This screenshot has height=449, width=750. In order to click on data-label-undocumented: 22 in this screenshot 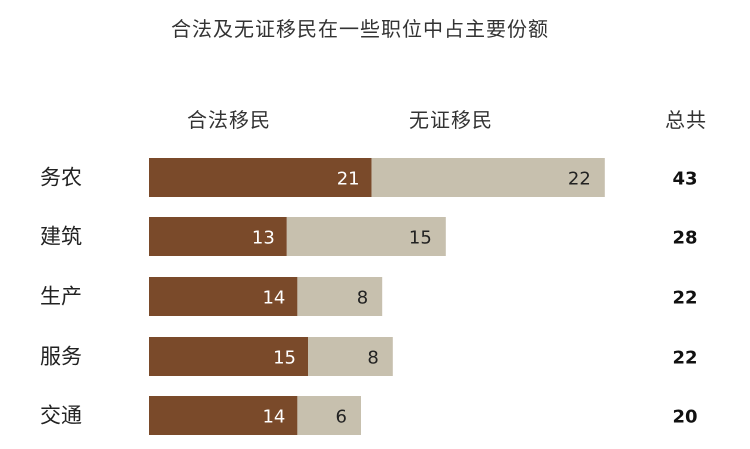, I will do `click(579, 179)`.